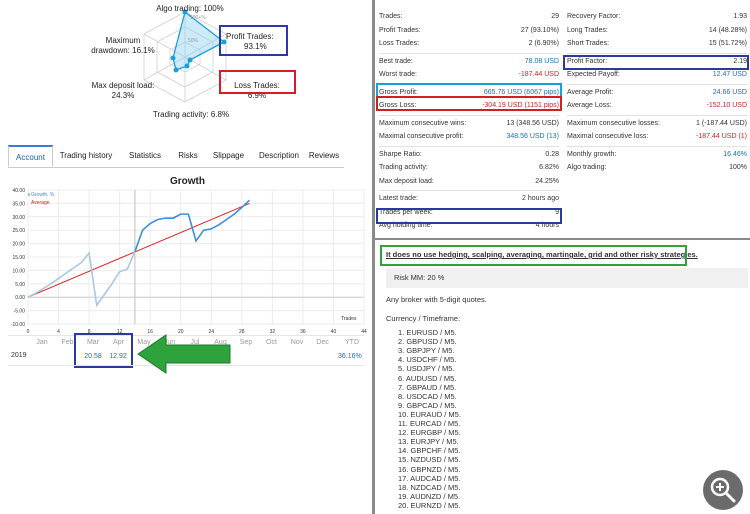 Image resolution: width=750 pixels, height=514 pixels. What do you see at coordinates (18, 325) in the screenshot?
I see `y-tick-label: -10.00` at bounding box center [18, 325].